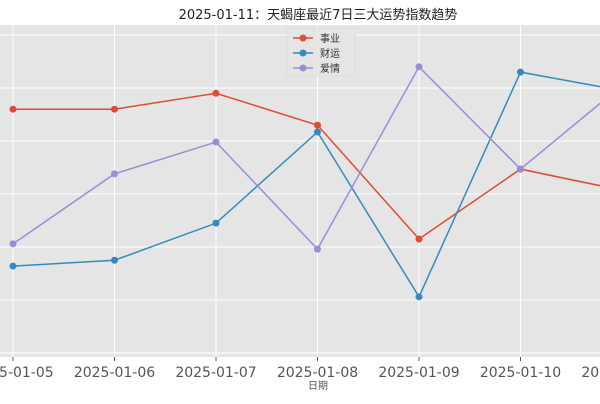  Describe the element at coordinates (317, 373) in the screenshot. I see `x-tick-label: 2025-01-08` at that location.